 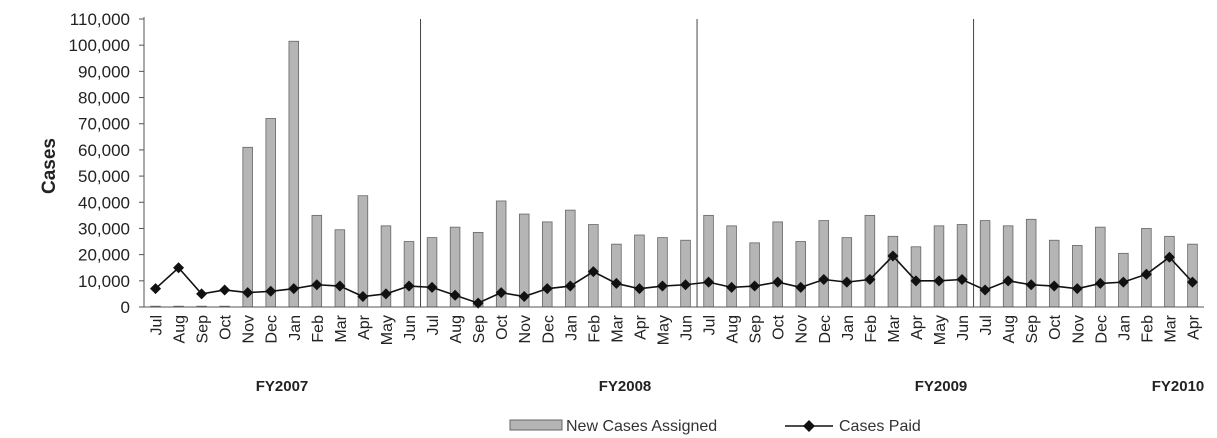 What do you see at coordinates (104, 124) in the screenshot?
I see `y-tick-label: 70,000` at bounding box center [104, 124].